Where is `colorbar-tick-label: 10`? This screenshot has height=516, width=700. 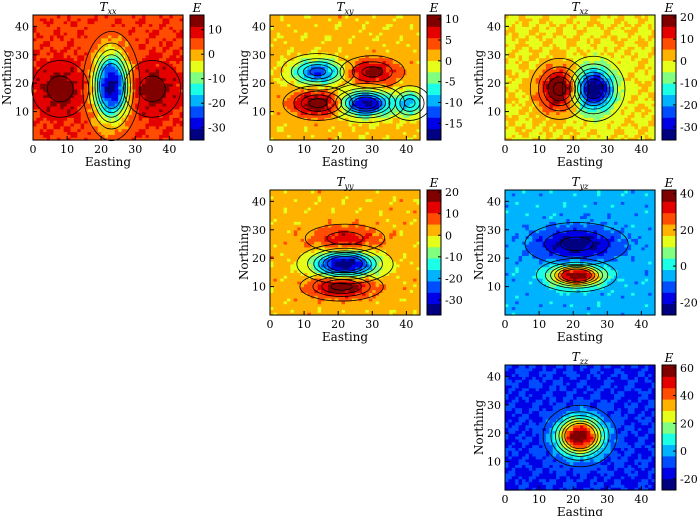 colorbar-tick-label: 10 is located at coordinates (215, 30).